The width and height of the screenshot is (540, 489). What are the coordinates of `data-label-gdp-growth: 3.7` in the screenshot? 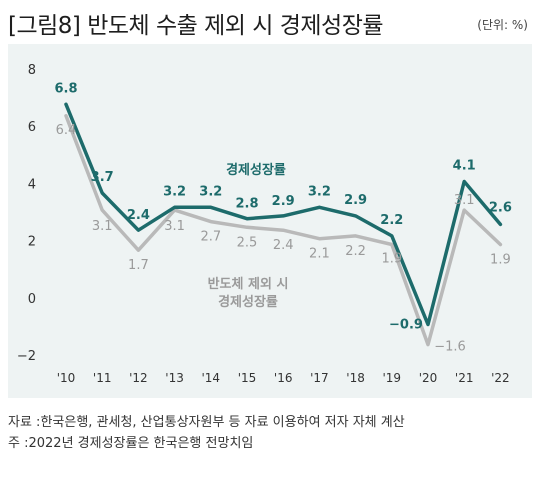 It's located at (102, 177).